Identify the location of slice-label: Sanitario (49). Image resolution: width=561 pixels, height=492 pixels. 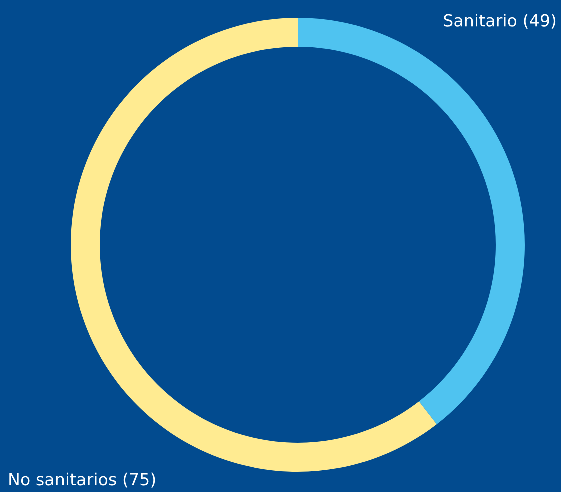
(500, 21).